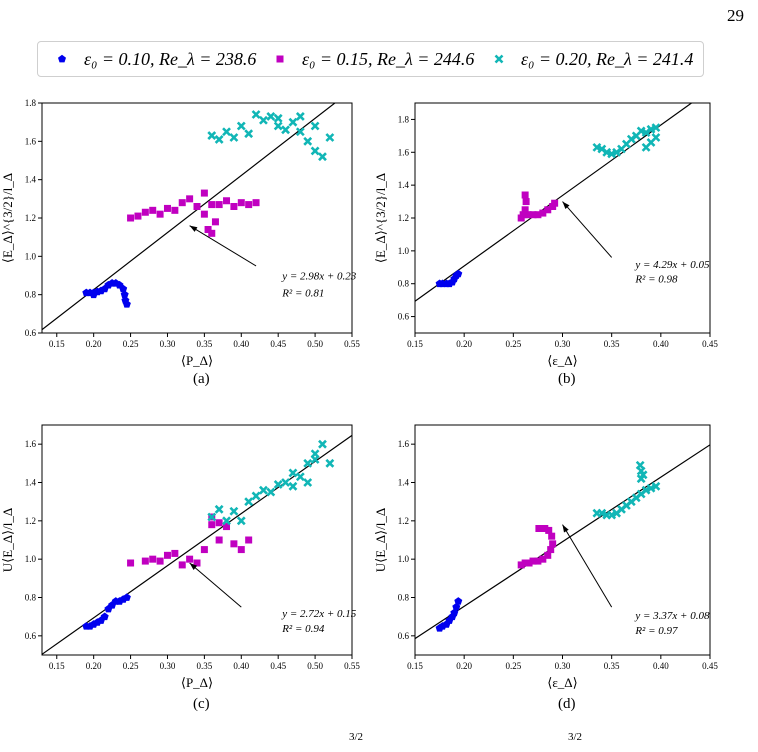 This screenshot has width=758, height=752. I want to click on x-tick-label: 0.40, so click(241, 666).